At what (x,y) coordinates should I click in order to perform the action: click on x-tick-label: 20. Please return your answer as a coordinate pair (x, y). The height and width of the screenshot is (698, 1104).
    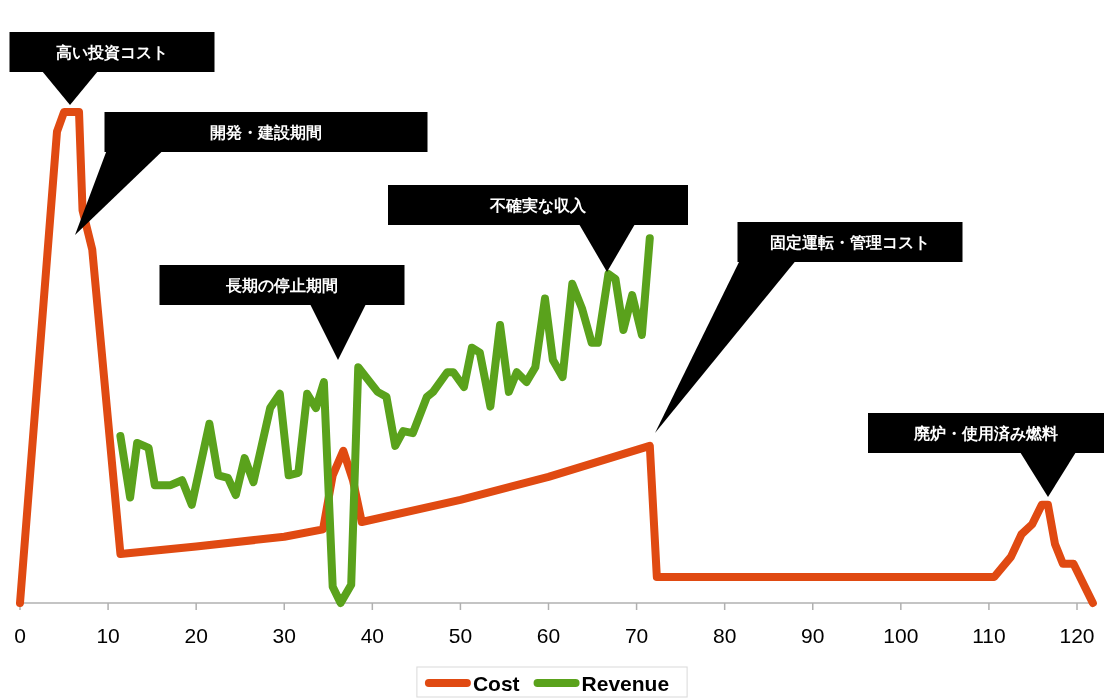
    Looking at the image, I should click on (196, 635).